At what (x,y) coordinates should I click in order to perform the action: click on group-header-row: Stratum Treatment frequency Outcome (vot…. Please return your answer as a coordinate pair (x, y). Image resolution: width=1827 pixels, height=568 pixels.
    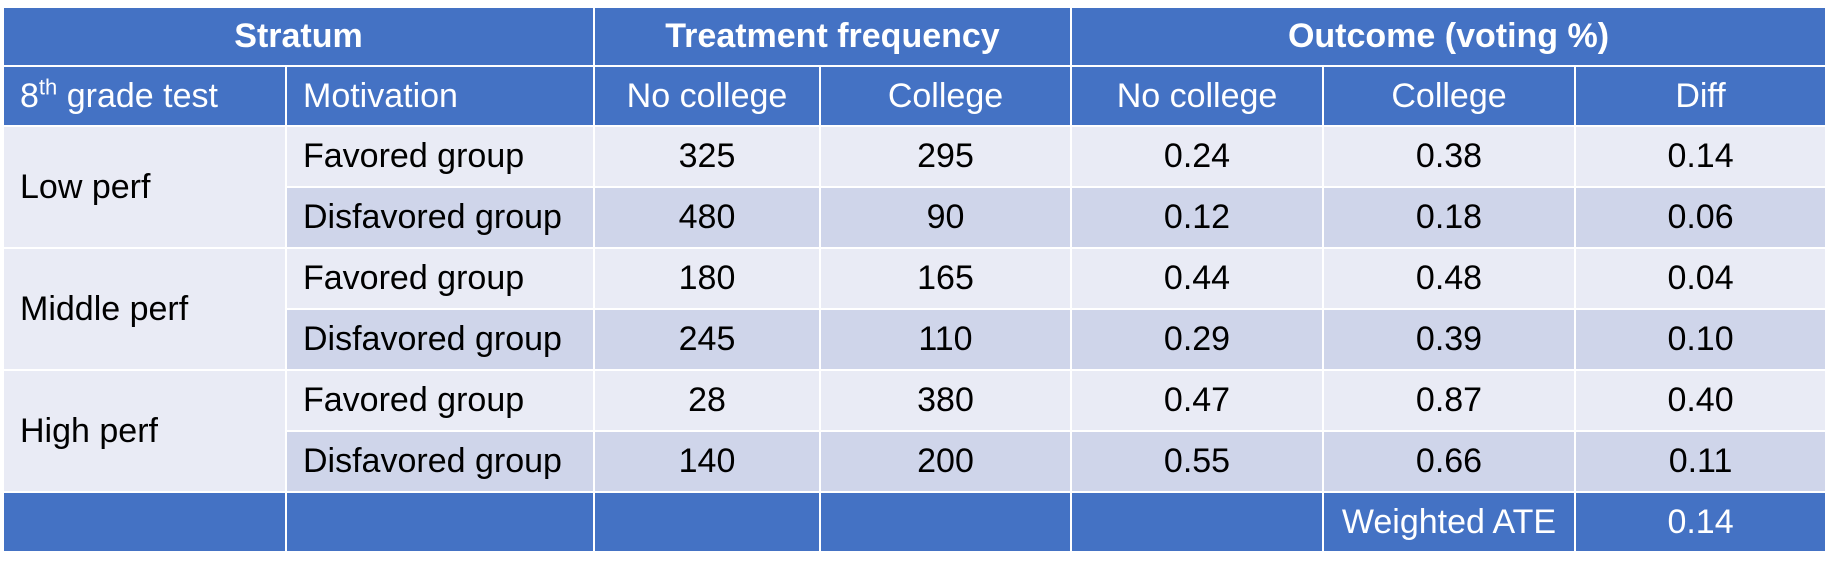
    Looking at the image, I should click on (914, 36).